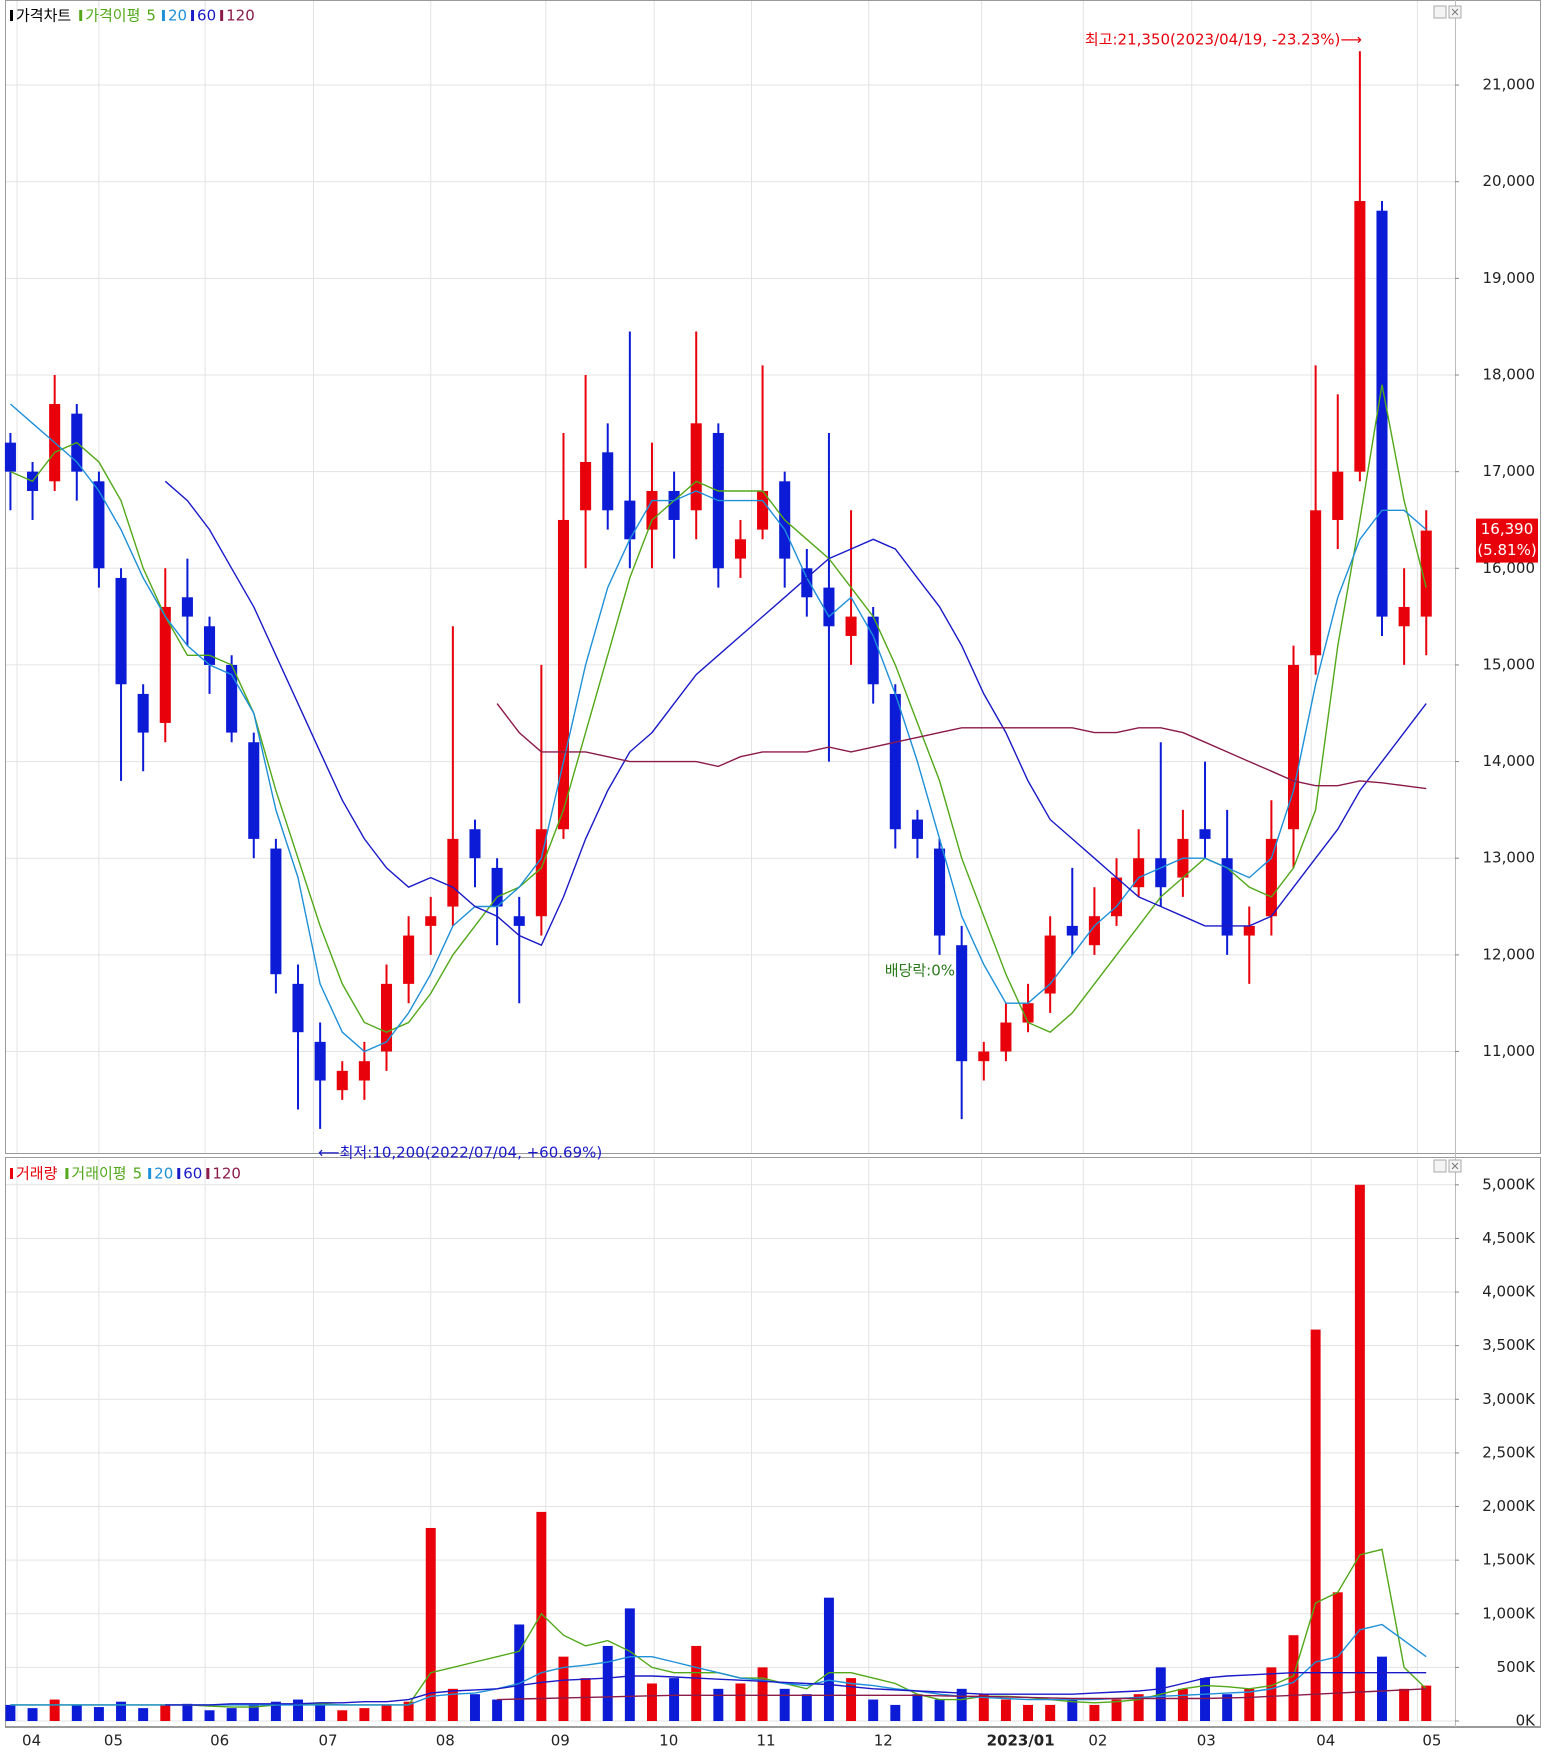 Image resolution: width=1542 pixels, height=1754 pixels. I want to click on y-tick-label: 18,000, so click(1509, 374).